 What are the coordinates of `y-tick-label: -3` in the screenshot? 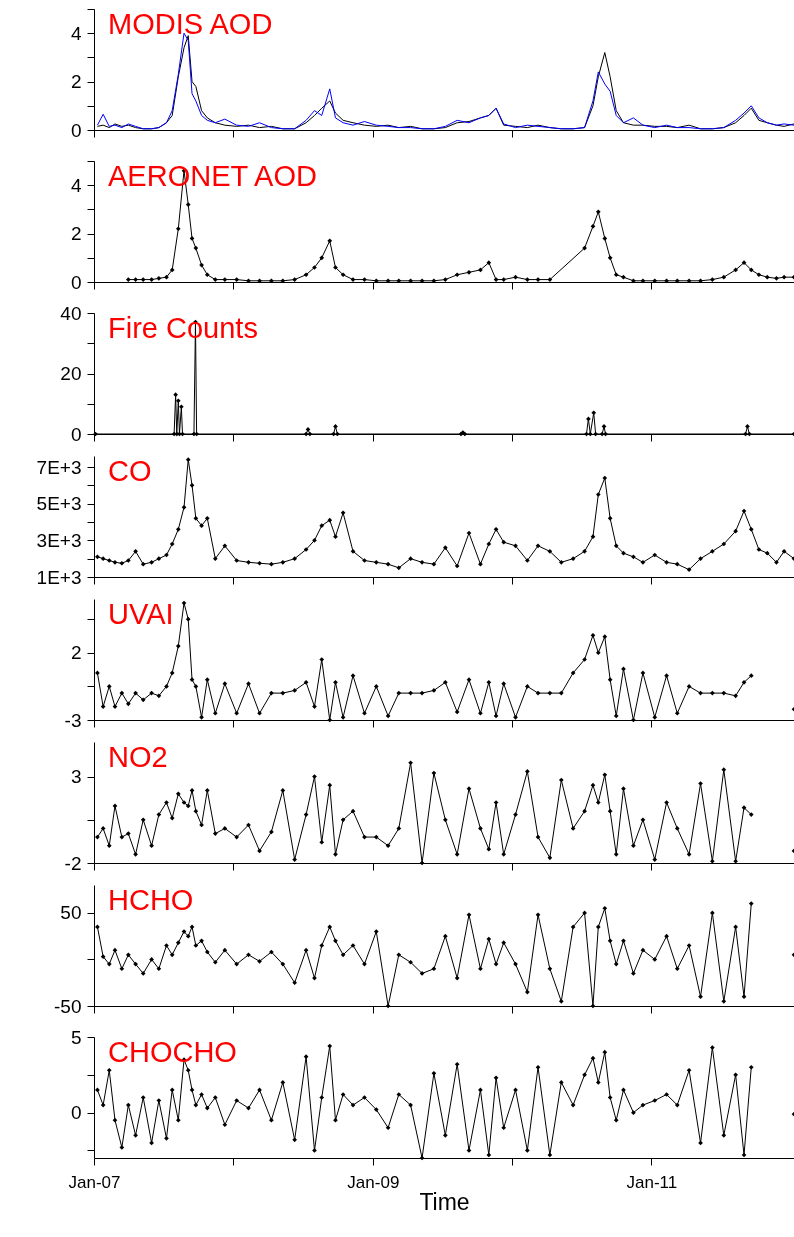 It's located at (73, 720).